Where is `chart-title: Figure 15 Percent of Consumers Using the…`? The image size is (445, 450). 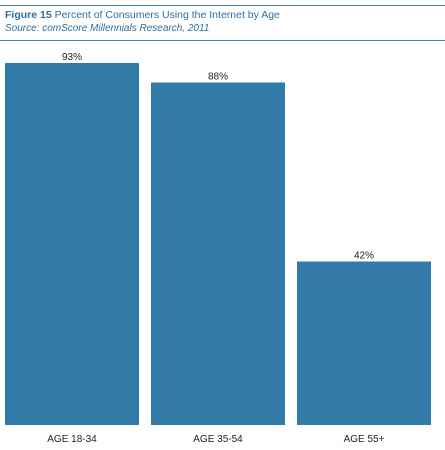
chart-title: Figure 15 Percent of Consumers Using the… is located at coordinates (222, 15).